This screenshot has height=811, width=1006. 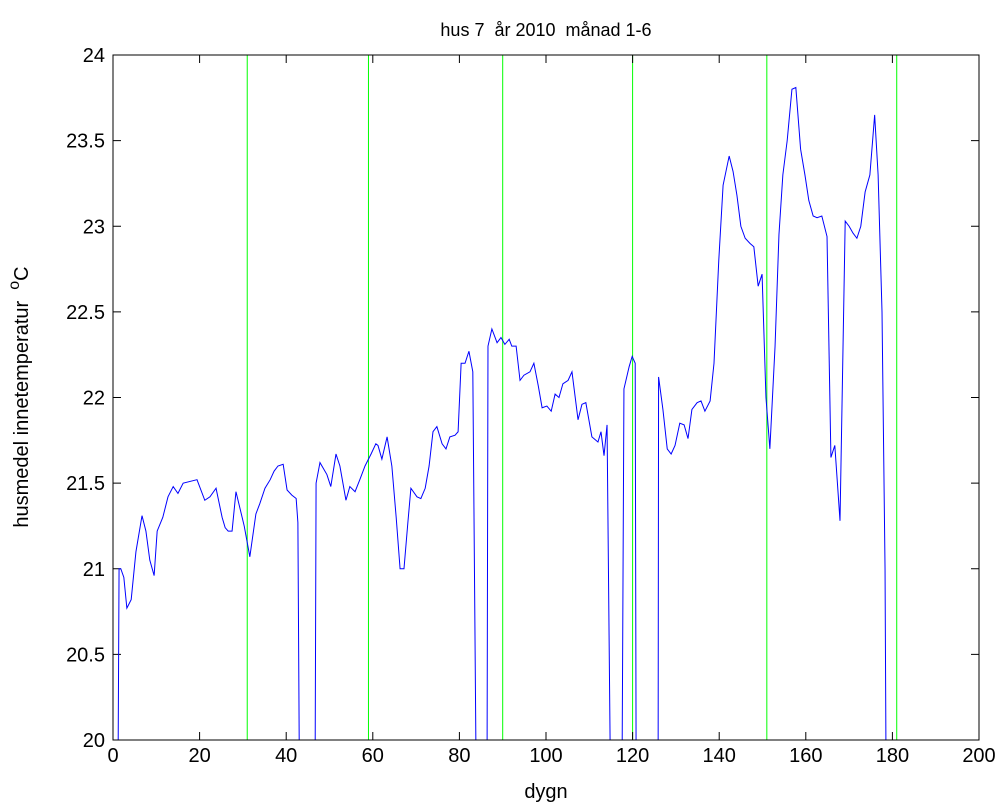 What do you see at coordinates (85, 142) in the screenshot?
I see `y-tick-label: 23.5` at bounding box center [85, 142].